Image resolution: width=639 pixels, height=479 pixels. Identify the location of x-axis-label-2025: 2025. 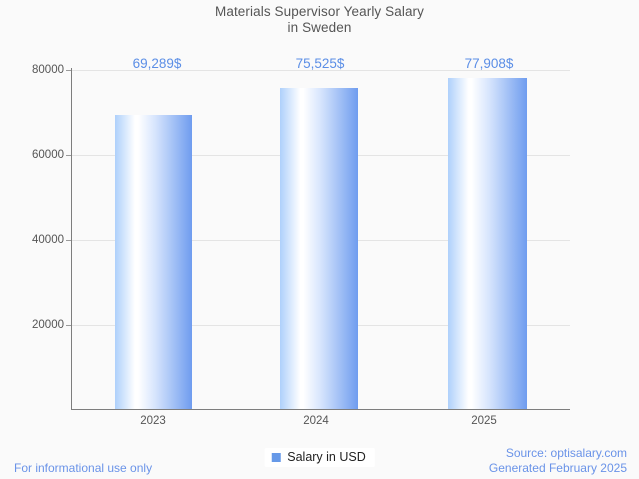
(484, 421).